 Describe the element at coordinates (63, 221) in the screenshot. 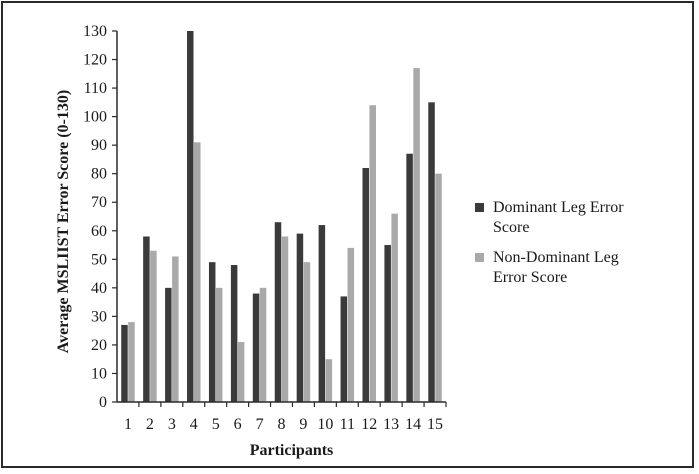

I see `y-axis-title: Average MSLIIST Error Score (0-130)` at that location.